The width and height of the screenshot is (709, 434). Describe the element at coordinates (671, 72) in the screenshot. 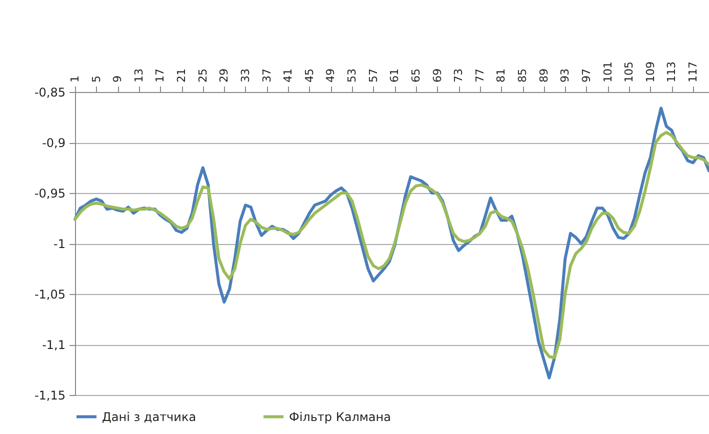

I see `x-tick-label: 113` at that location.